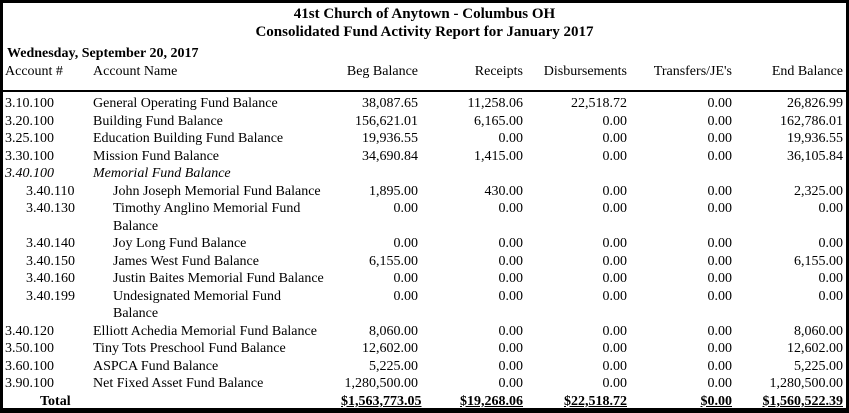 The width and height of the screenshot is (849, 413). I want to click on beg-balance-cell: 34,690.84, so click(390, 156).